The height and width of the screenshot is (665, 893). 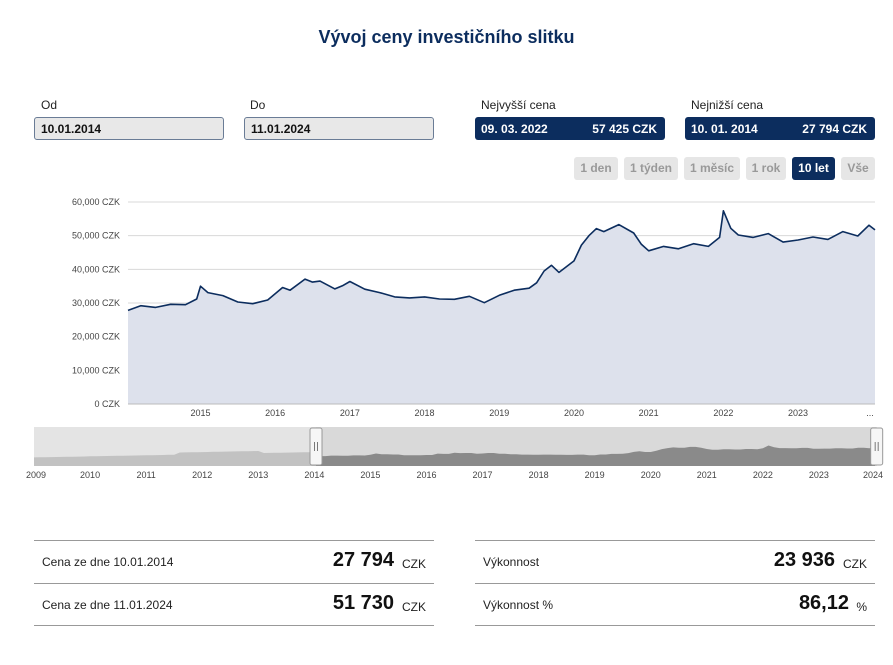 What do you see at coordinates (96, 269) in the screenshot?
I see `y-tick-label: 40,000 CZK` at bounding box center [96, 269].